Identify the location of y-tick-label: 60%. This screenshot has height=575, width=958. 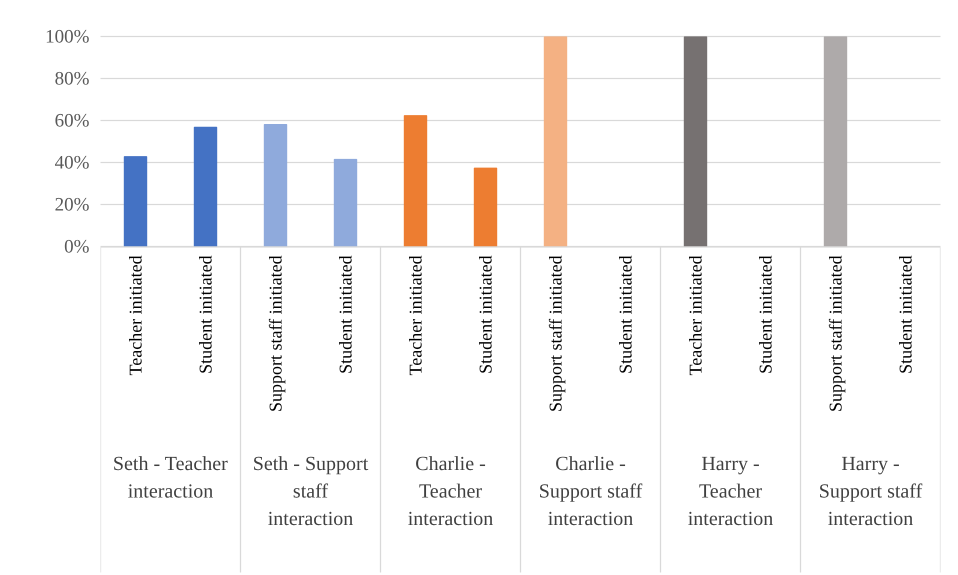
(72, 121).